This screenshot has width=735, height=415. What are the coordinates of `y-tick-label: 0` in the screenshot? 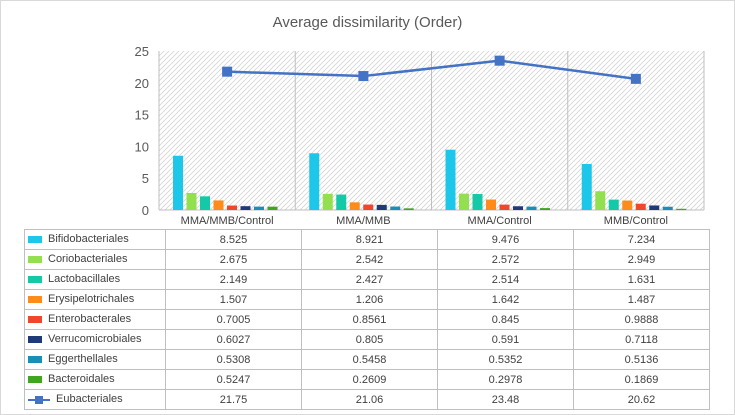 It's located at (145, 210).